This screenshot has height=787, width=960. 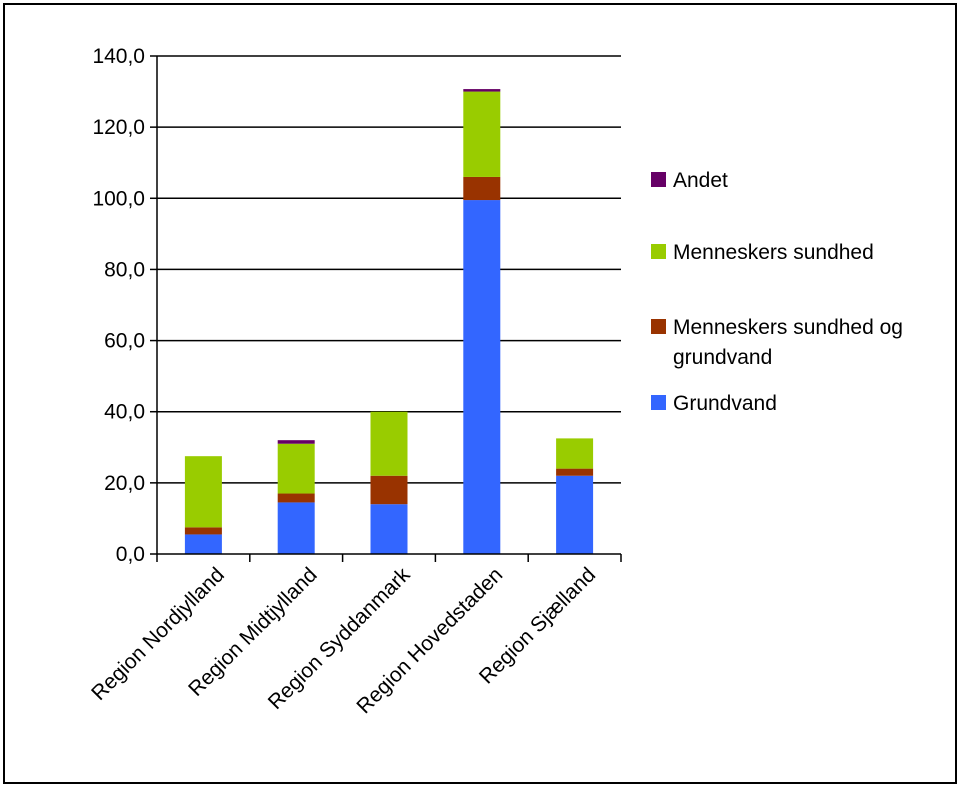 I want to click on legend-item: Andet, so click(x=689, y=180).